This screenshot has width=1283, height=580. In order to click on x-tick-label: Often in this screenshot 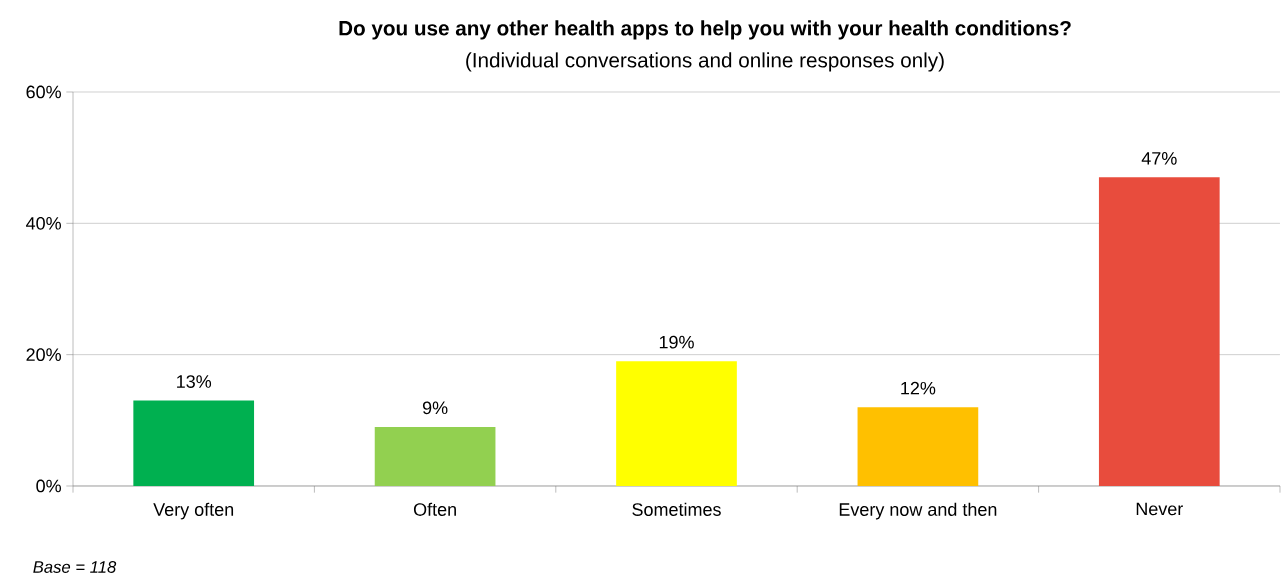, I will do `click(434, 509)`.